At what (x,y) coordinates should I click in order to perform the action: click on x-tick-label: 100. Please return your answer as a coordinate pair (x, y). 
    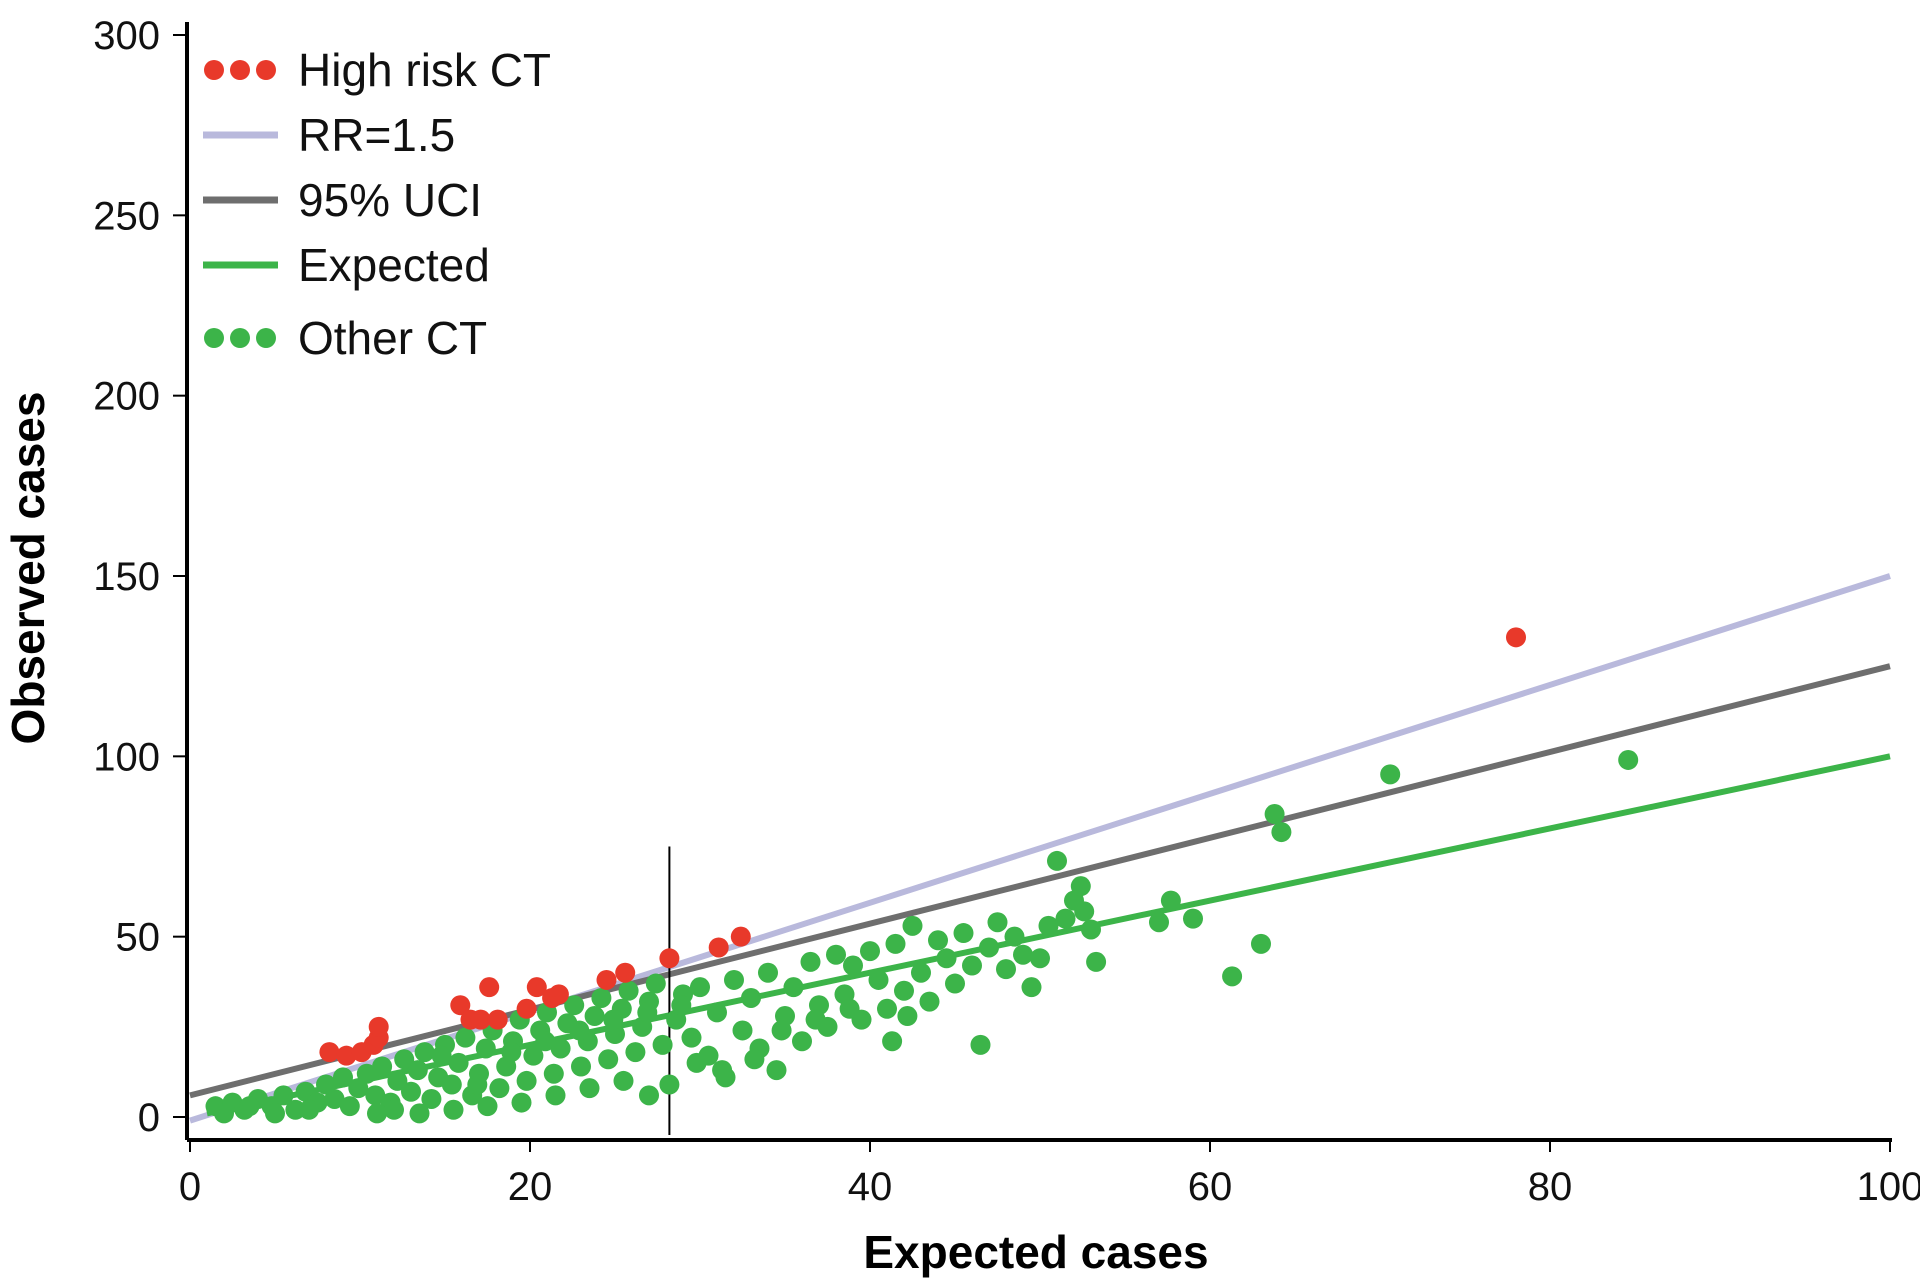
    Looking at the image, I should click on (1888, 1187).